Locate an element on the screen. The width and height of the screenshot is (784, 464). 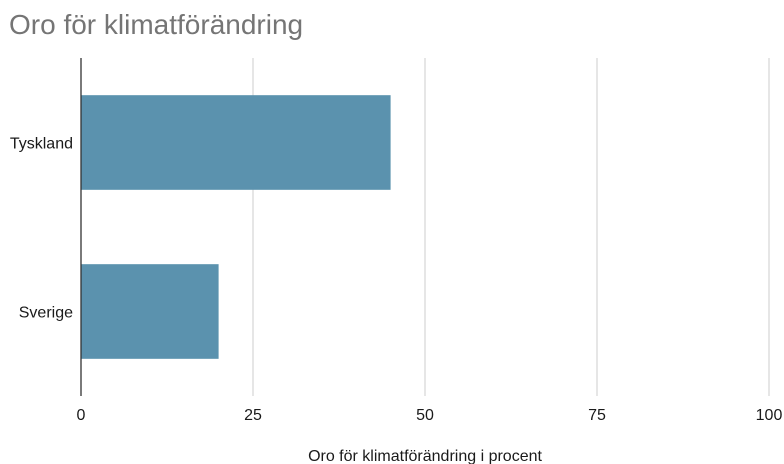
x-tick-labels: 0 25 50 75 100 is located at coordinates (430, 415).